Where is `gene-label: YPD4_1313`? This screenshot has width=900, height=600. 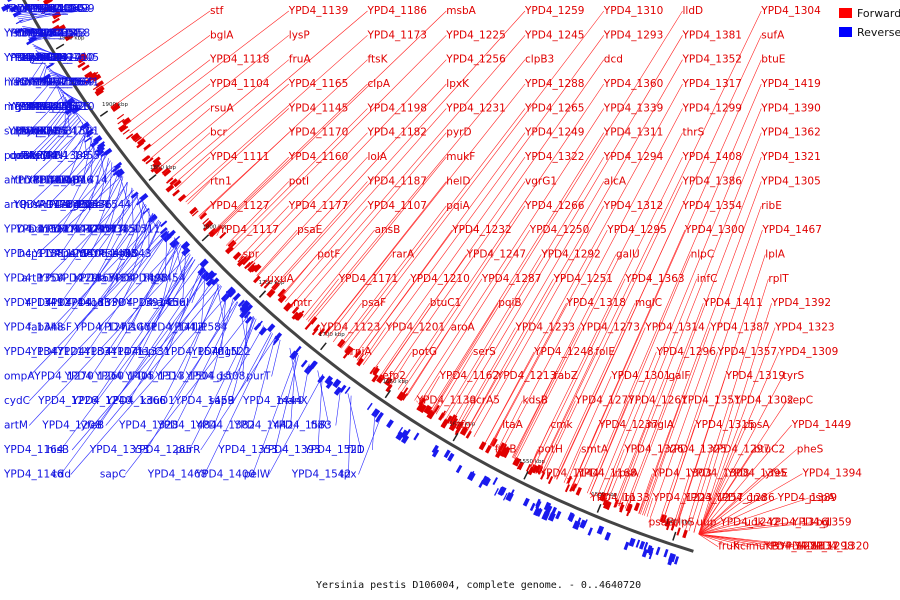 gene-label: YPD4_1313 is located at coordinates (154, 377).